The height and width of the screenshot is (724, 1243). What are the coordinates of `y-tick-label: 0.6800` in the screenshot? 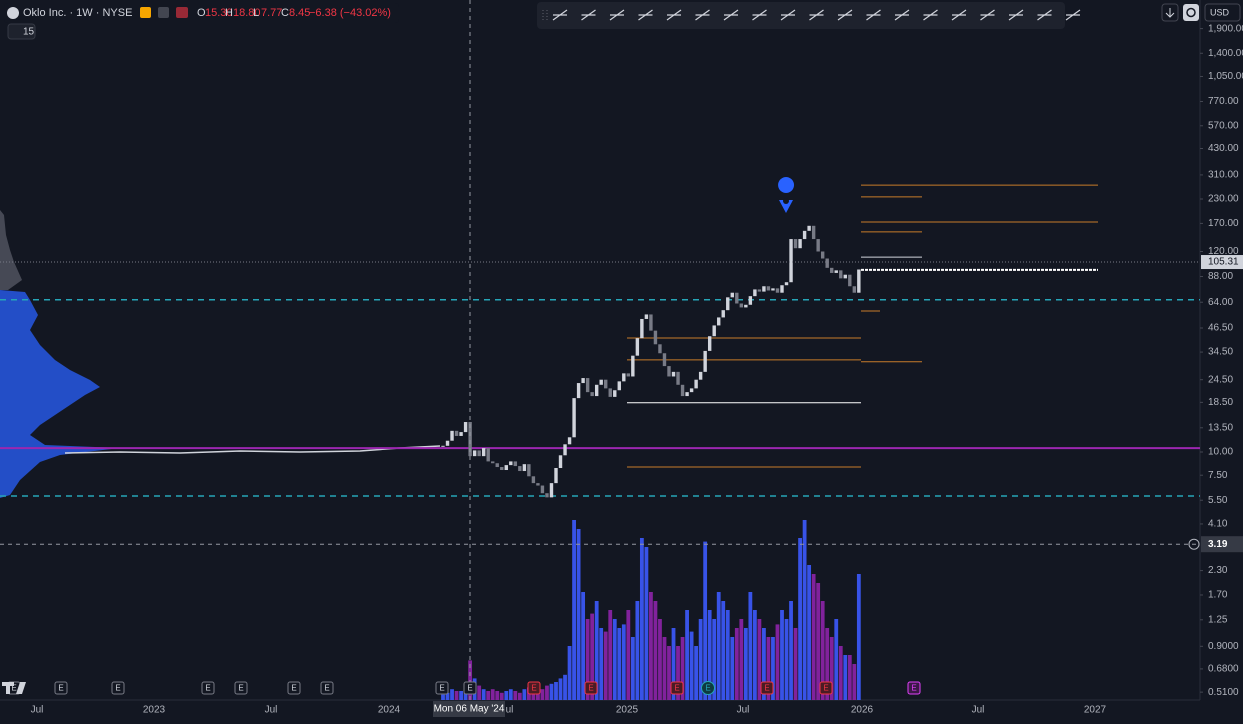 It's located at (1223, 669).